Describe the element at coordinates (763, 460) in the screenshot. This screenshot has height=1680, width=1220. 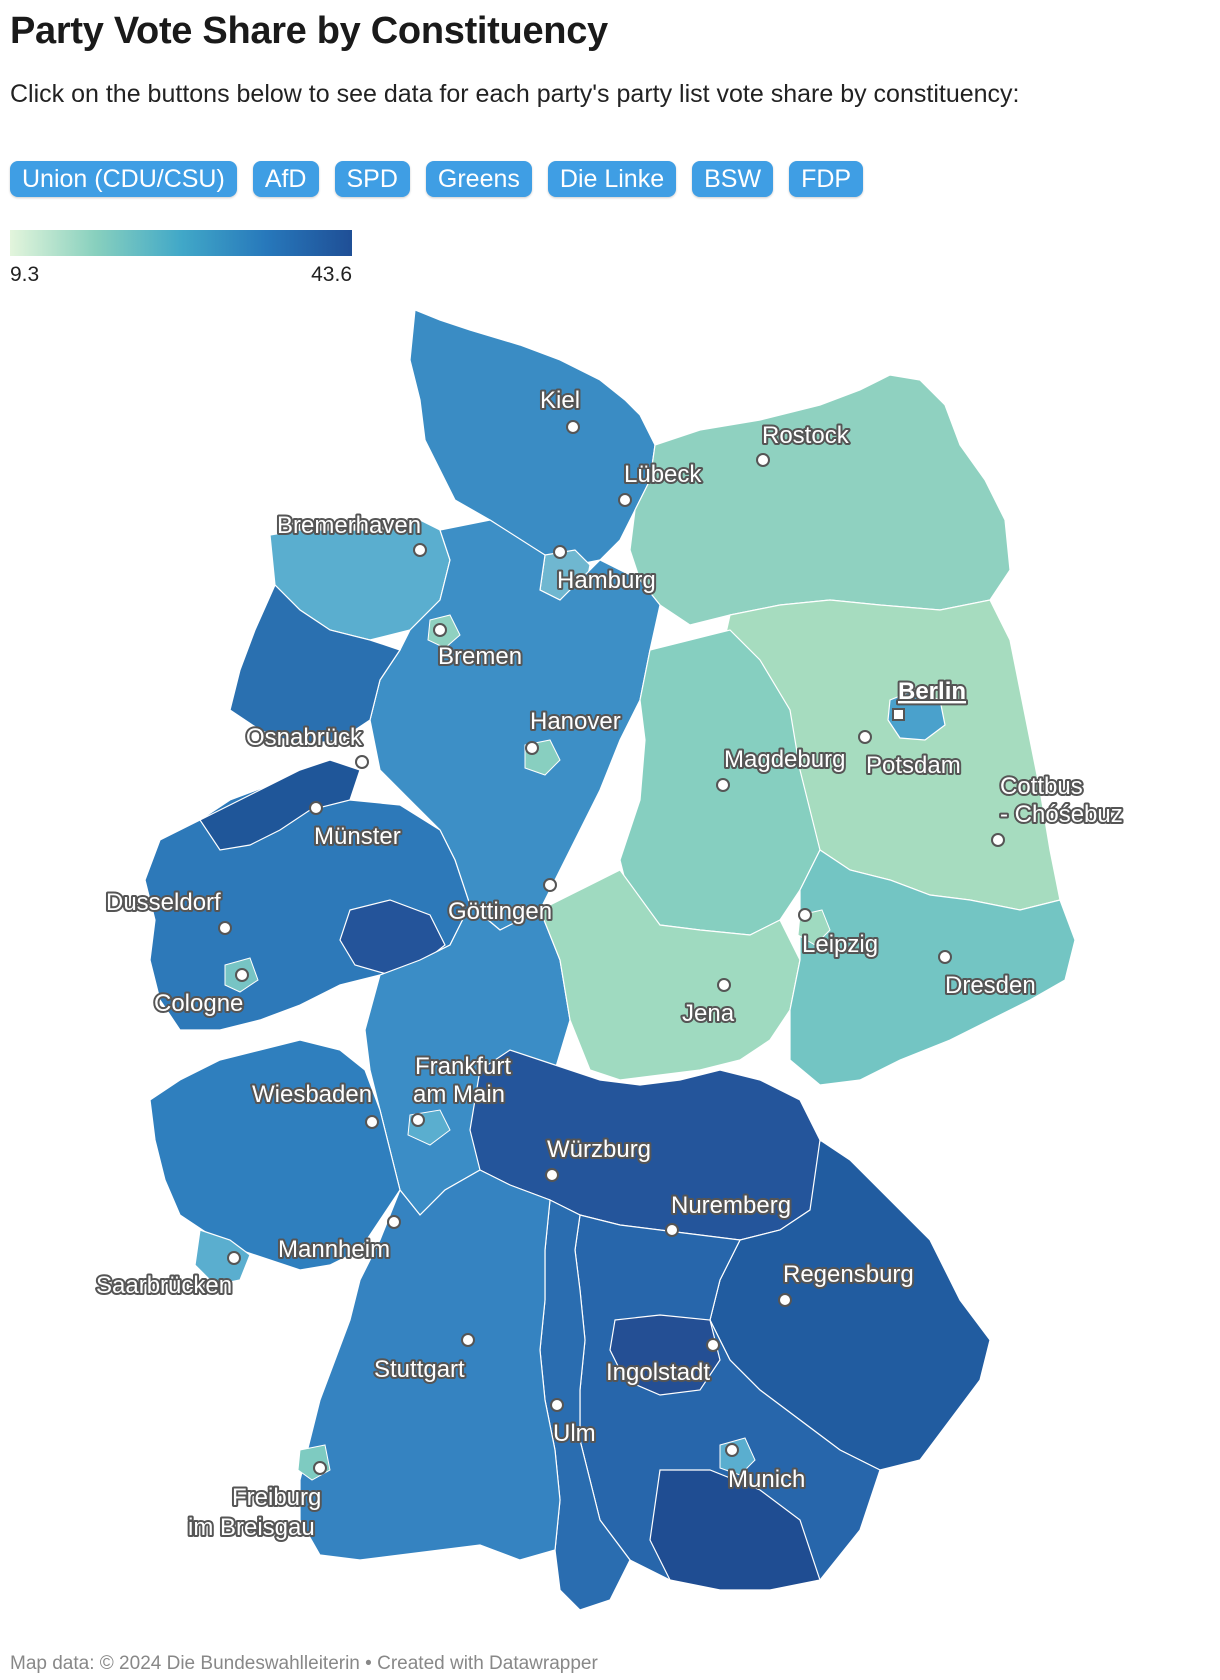
I see `city-dot-rostock` at that location.